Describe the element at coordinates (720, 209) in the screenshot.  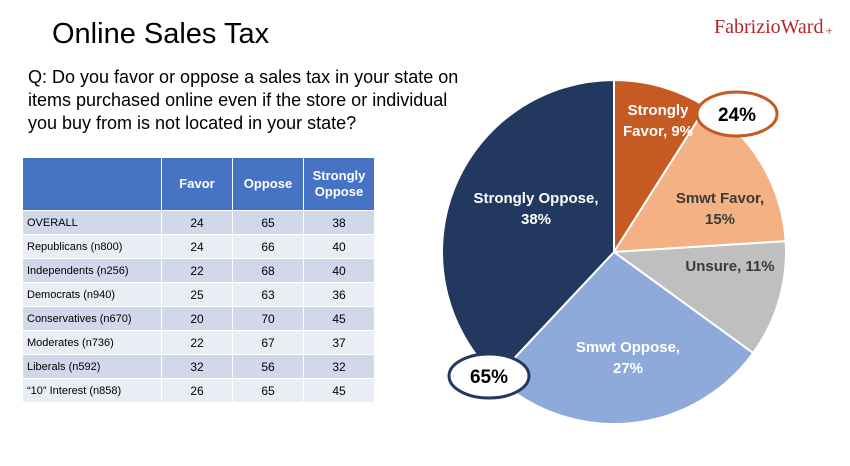
I see `pie-label-smwt-favor: Smwt Favor, 15%` at that location.